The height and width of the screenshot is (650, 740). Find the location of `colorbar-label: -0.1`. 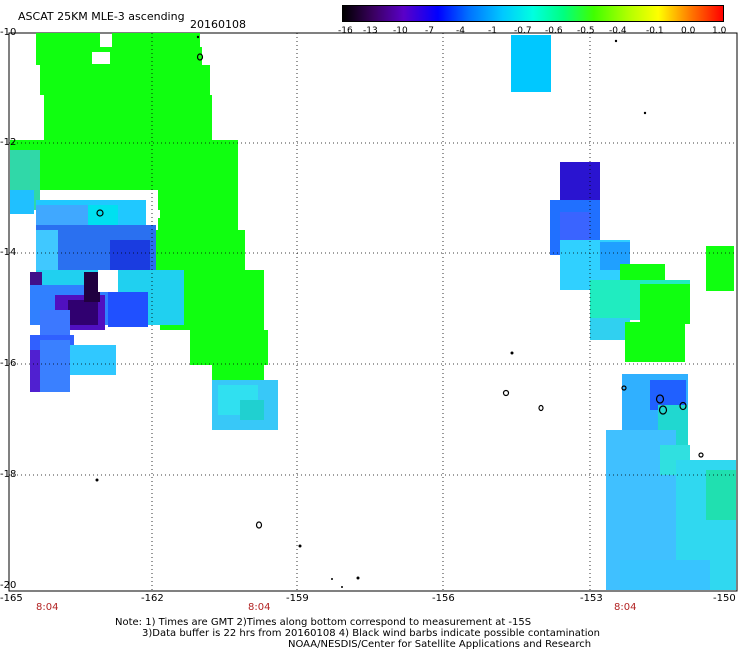

colorbar-label: -0.1 is located at coordinates (655, 31).